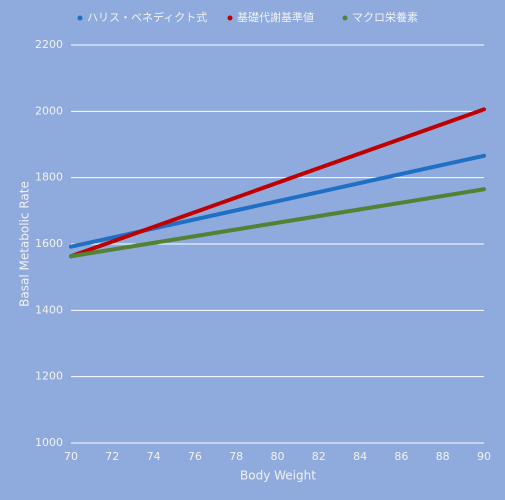 Image resolution: width=505 pixels, height=500 pixels. What do you see at coordinates (49, 309) in the screenshot?
I see `y-tick-label: 1400` at bounding box center [49, 309].